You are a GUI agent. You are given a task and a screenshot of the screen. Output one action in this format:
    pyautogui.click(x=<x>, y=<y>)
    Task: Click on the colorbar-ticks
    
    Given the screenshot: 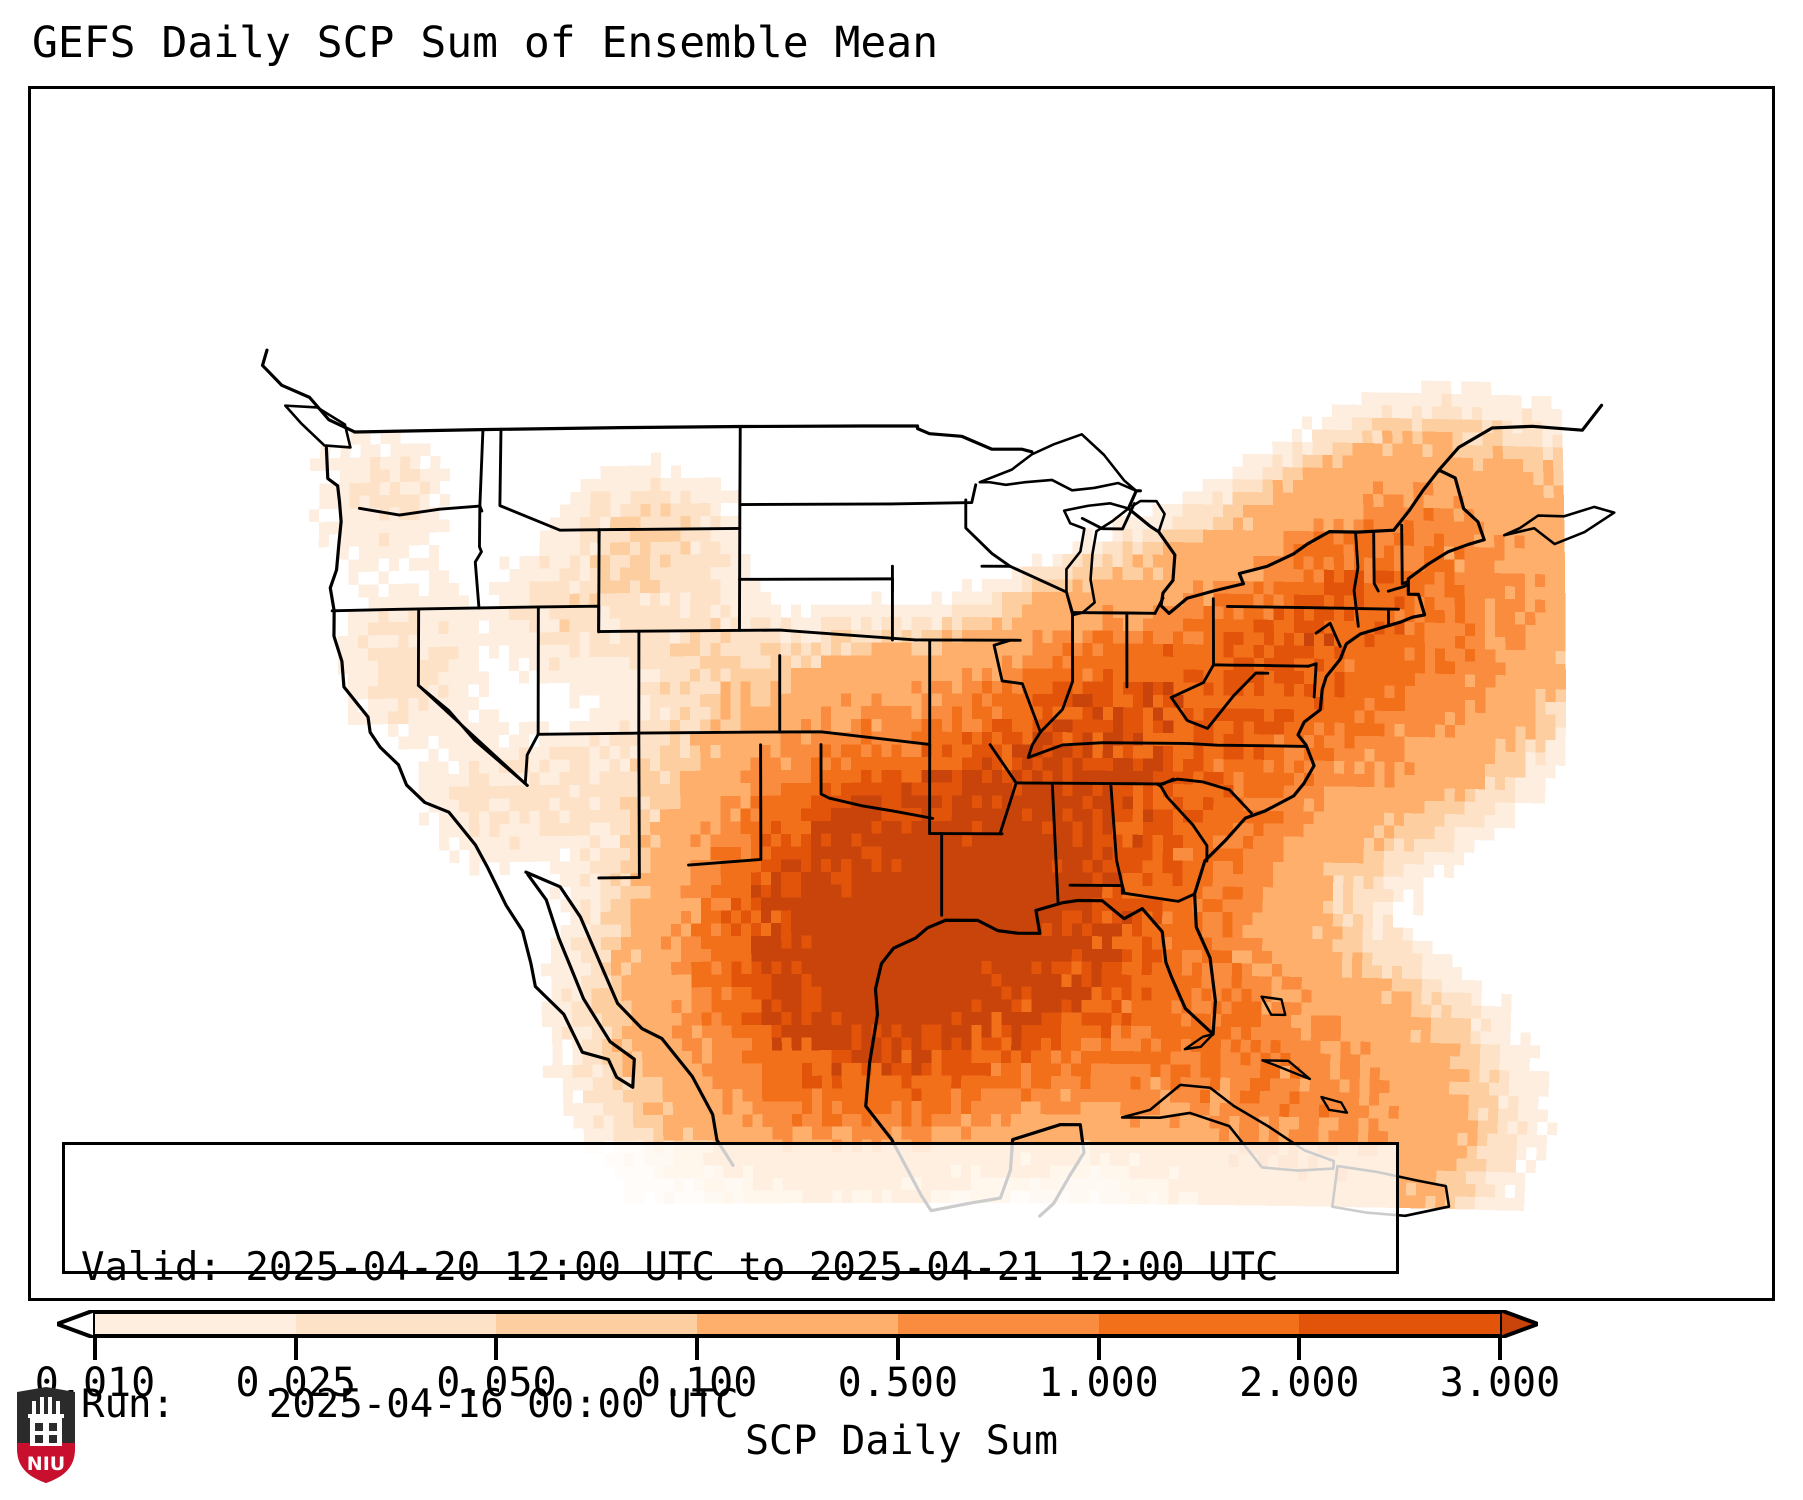 What is the action you would take?
    pyautogui.click(x=797, y=1349)
    